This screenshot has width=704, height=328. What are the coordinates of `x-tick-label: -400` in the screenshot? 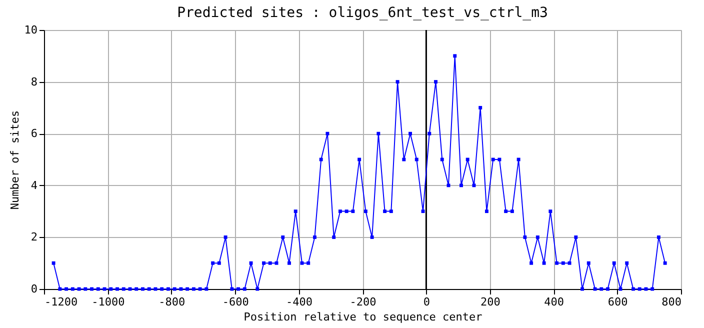 It's located at (299, 302).